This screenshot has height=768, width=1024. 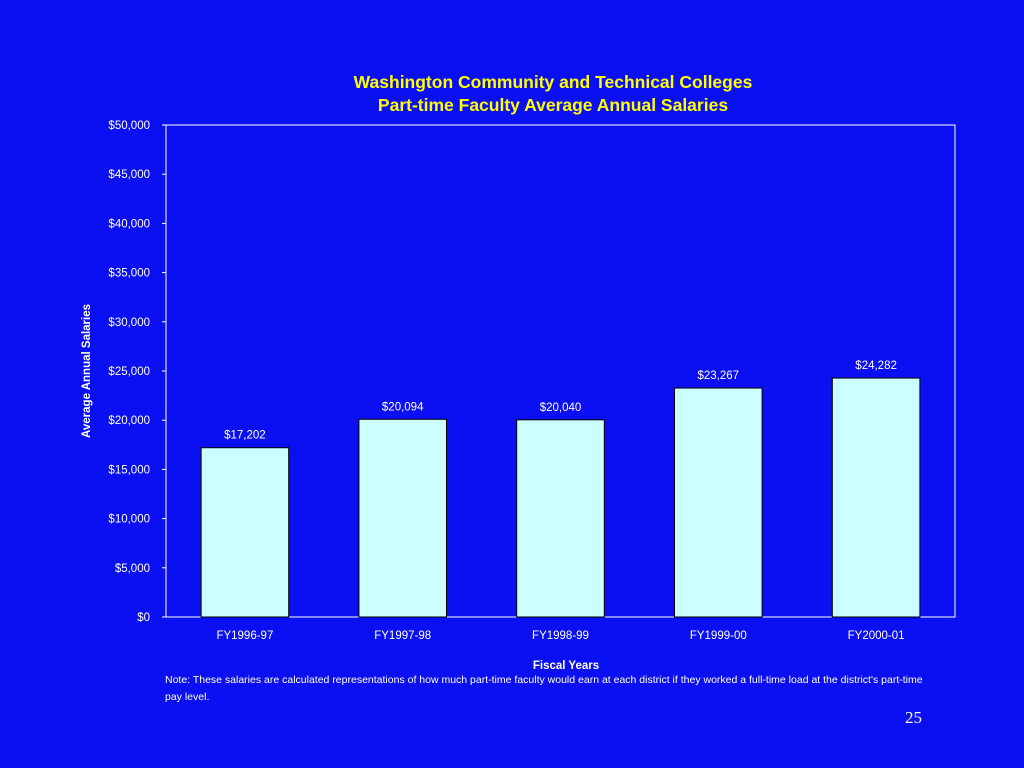 What do you see at coordinates (129, 274) in the screenshot?
I see `y-tick-label: $35,000` at bounding box center [129, 274].